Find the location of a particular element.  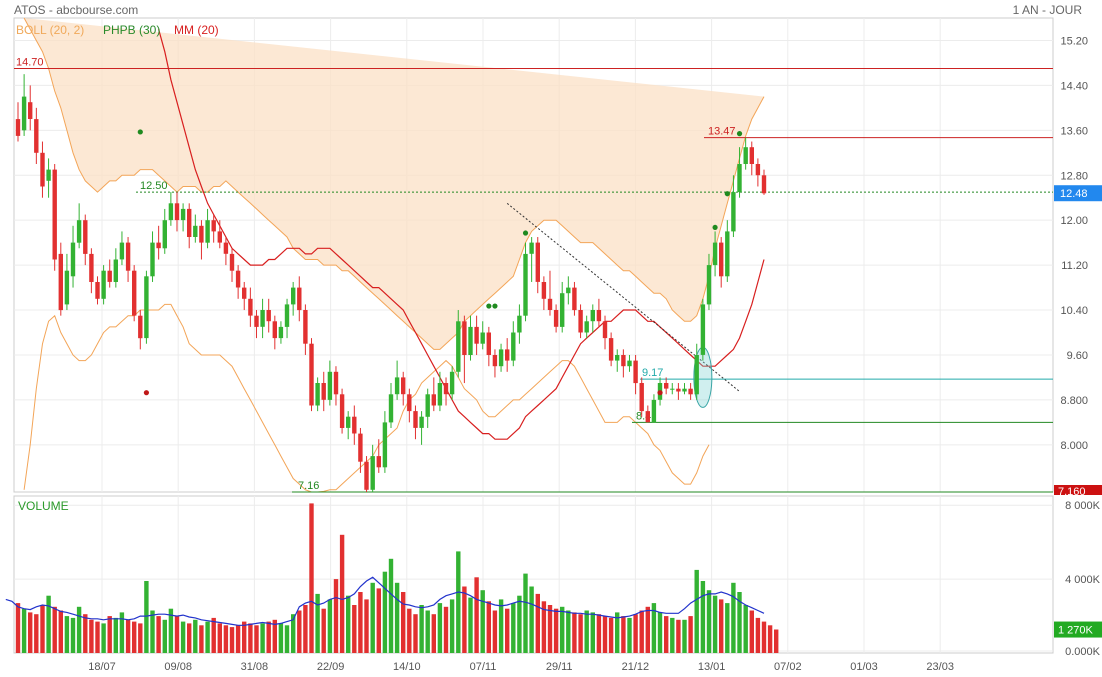

x-tick-label: 14/10 is located at coordinates (407, 667).